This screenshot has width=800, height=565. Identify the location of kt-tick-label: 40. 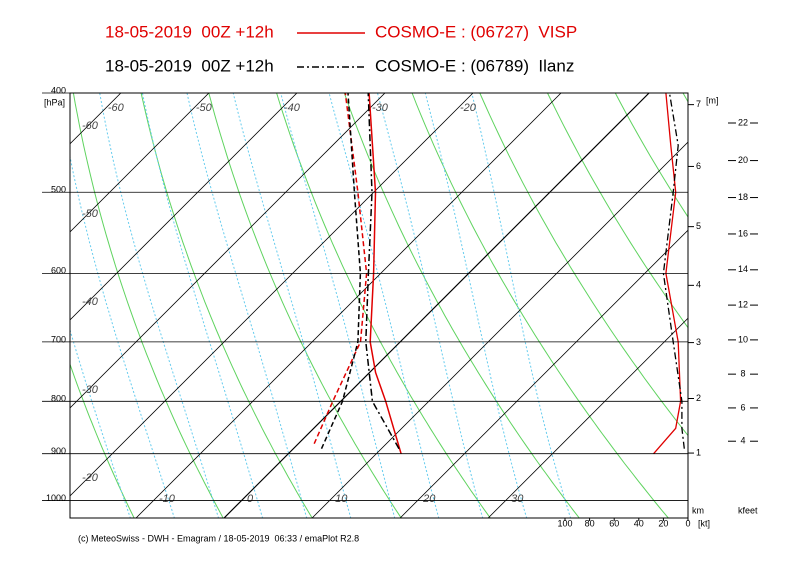
(639, 523).